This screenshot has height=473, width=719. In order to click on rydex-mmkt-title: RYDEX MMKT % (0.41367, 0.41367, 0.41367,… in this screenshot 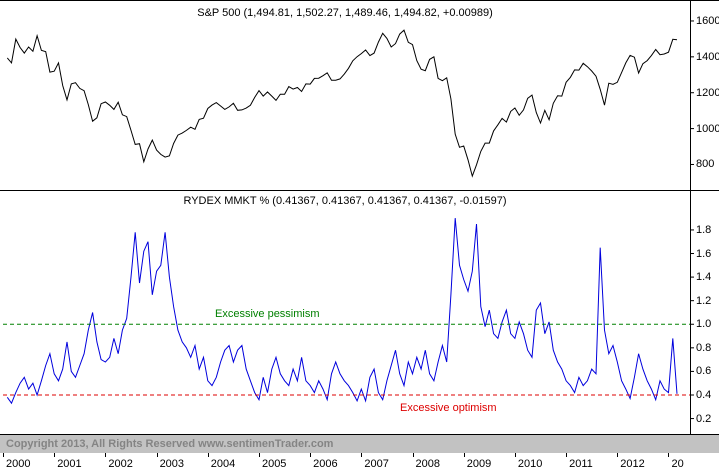, I will do `click(345, 201)`.